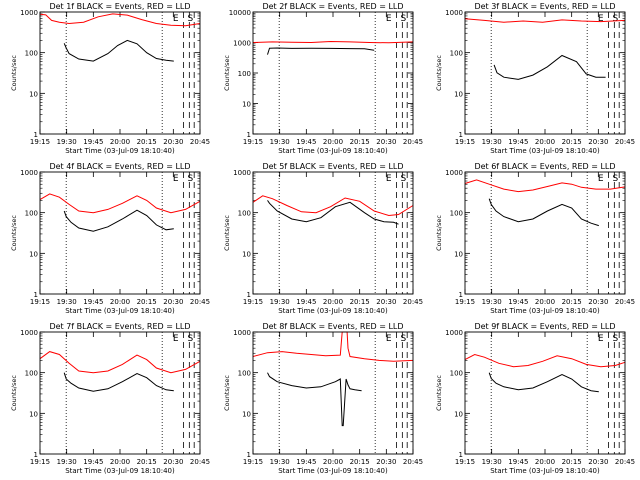 Image resolution: width=640 pixels, height=480 pixels. I want to click on y-tick-label: 10000, so click(240, 13).